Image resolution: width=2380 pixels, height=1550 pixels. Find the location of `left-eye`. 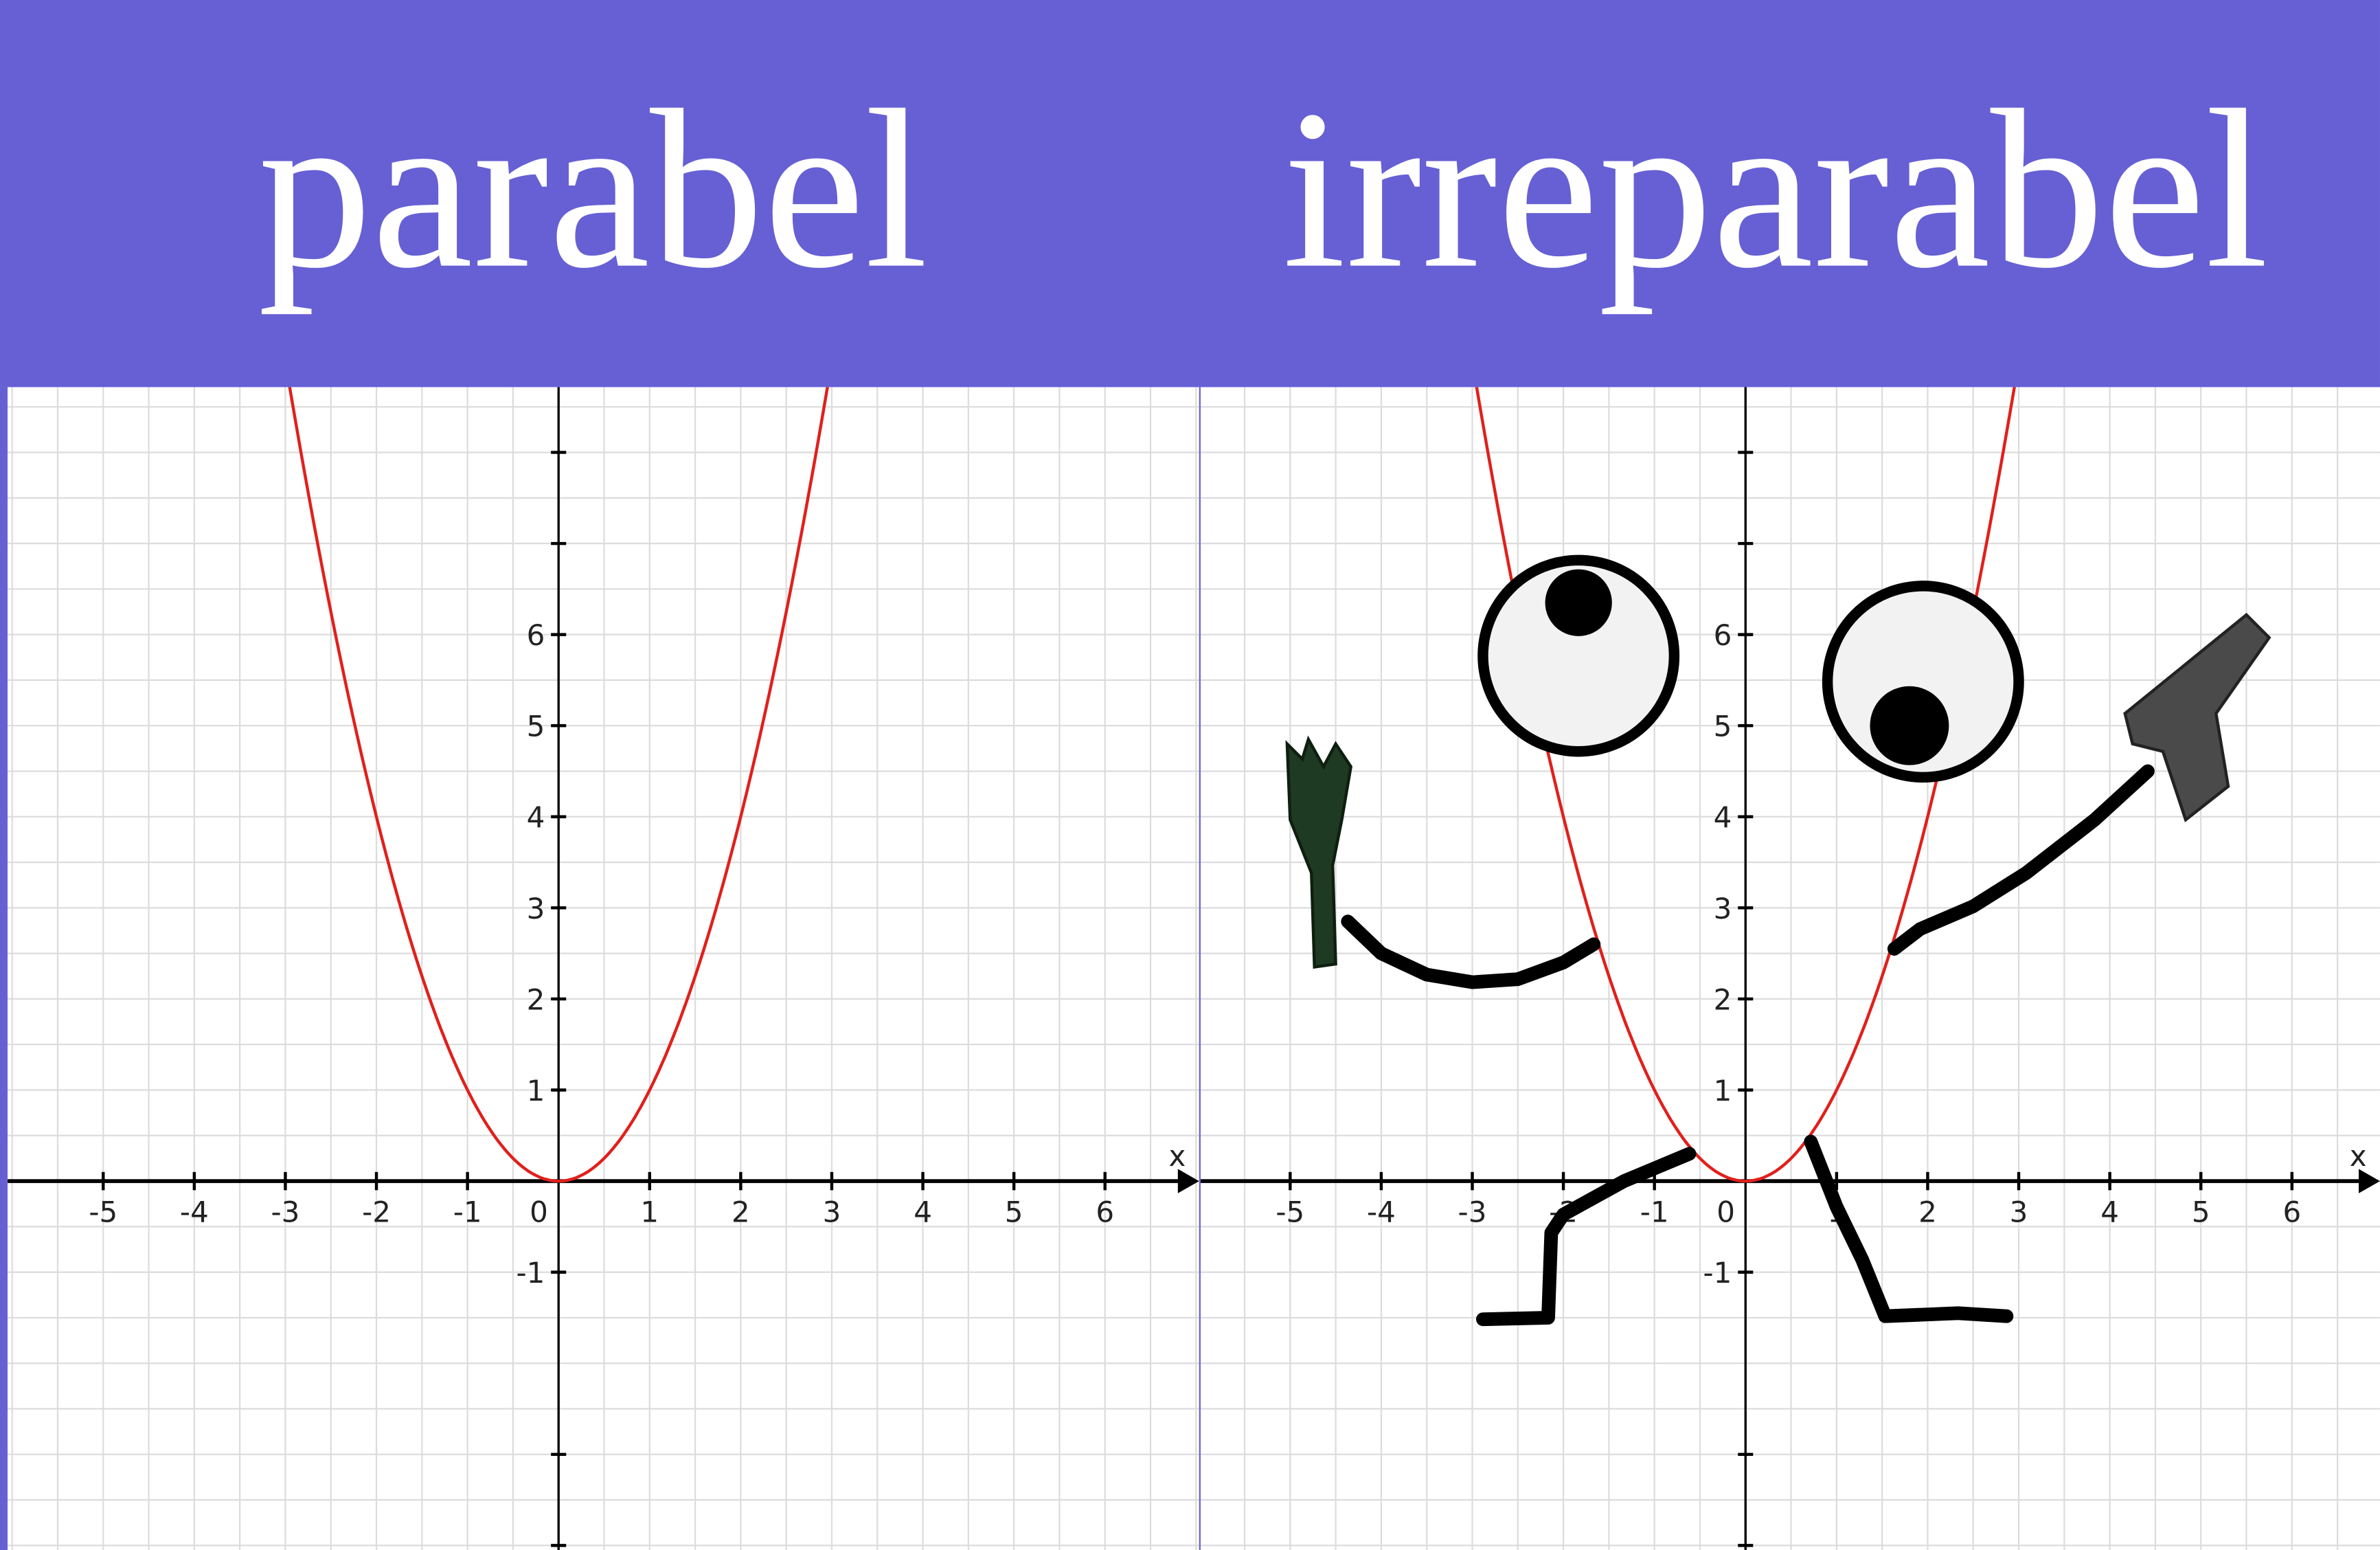

left-eye is located at coordinates (1578, 655).